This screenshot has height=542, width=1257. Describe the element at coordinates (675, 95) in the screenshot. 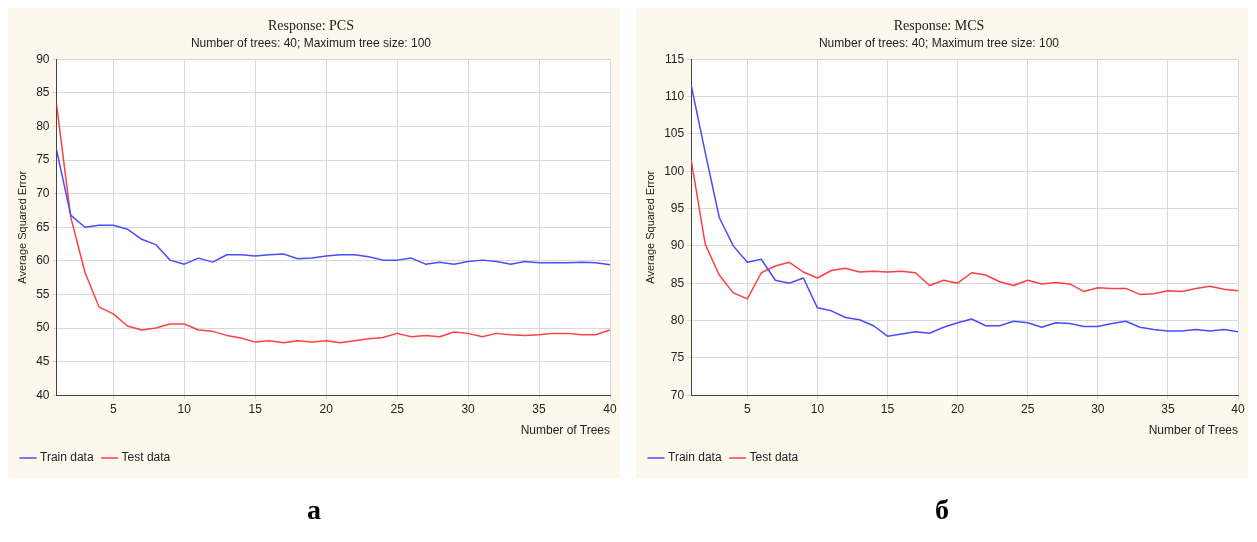

I see `y-tick-label: 110` at that location.